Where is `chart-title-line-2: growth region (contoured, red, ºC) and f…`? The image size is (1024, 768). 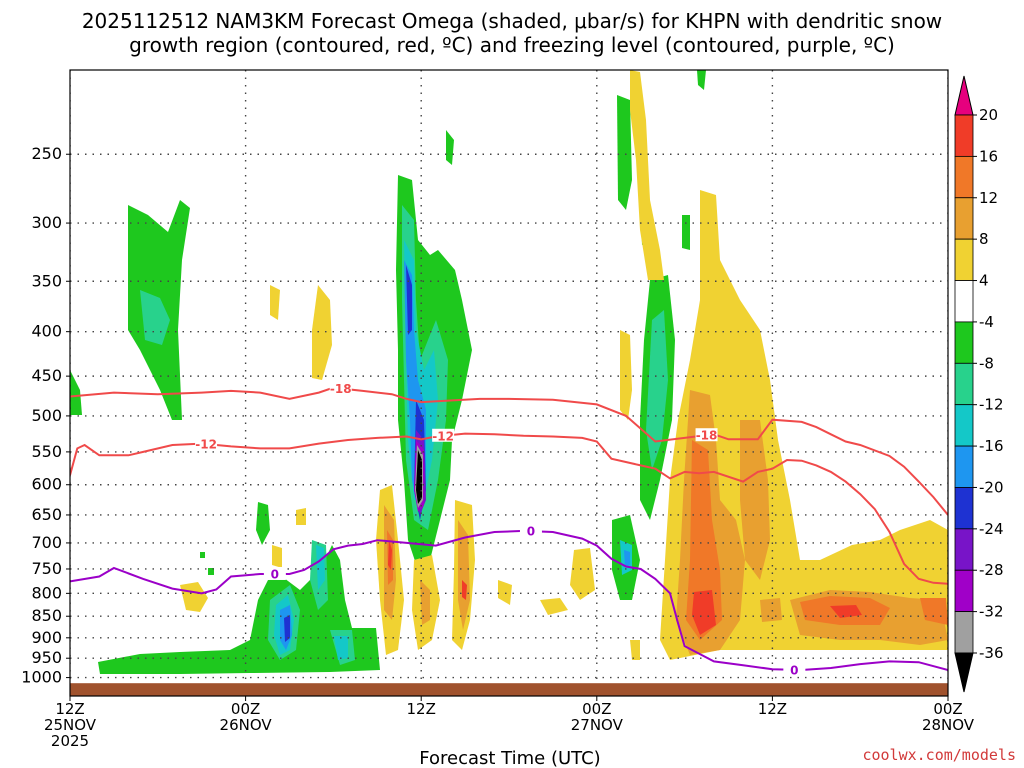 chart-title-line-2: growth region (contoured, red, ºC) and f… is located at coordinates (512, 45).